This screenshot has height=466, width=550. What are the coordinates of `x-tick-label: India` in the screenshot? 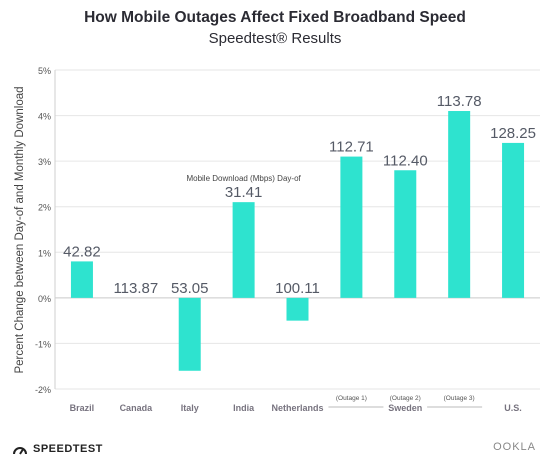 It's located at (244, 408).